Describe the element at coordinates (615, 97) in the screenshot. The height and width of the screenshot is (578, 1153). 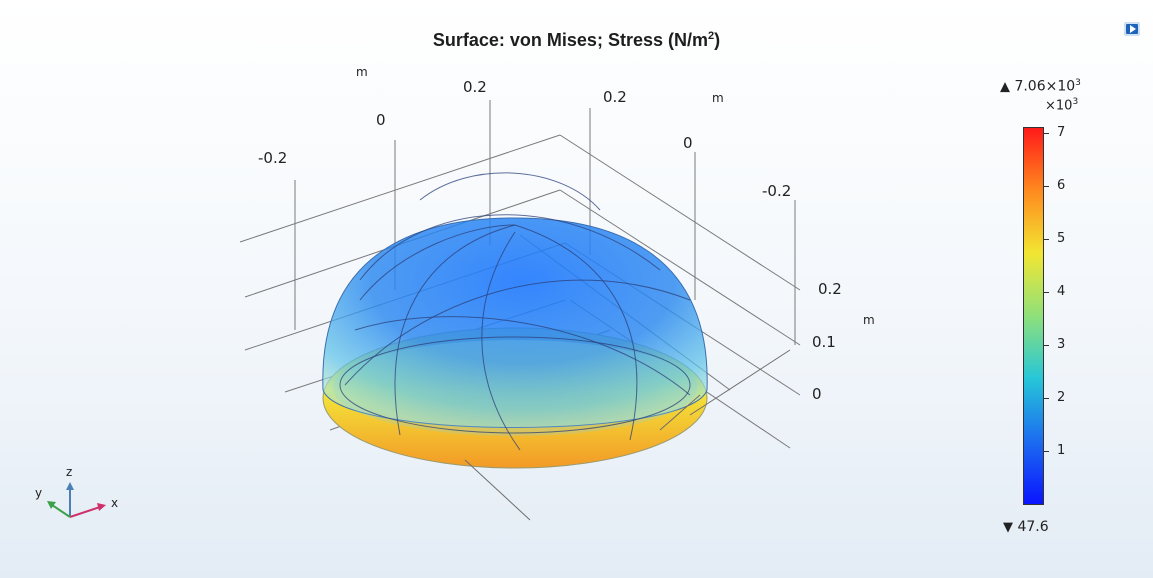
I see `y-tick: 0.2` at that location.